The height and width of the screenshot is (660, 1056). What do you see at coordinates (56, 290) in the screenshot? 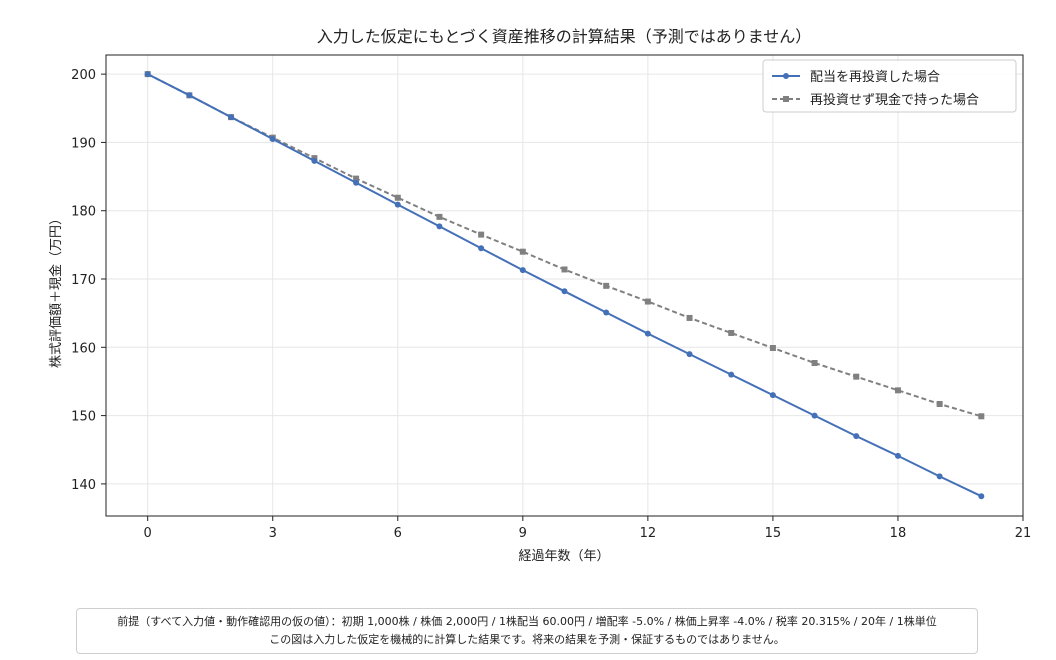
I see `y-axis-label: 株式評価額＋現金（万円）` at bounding box center [56, 290].